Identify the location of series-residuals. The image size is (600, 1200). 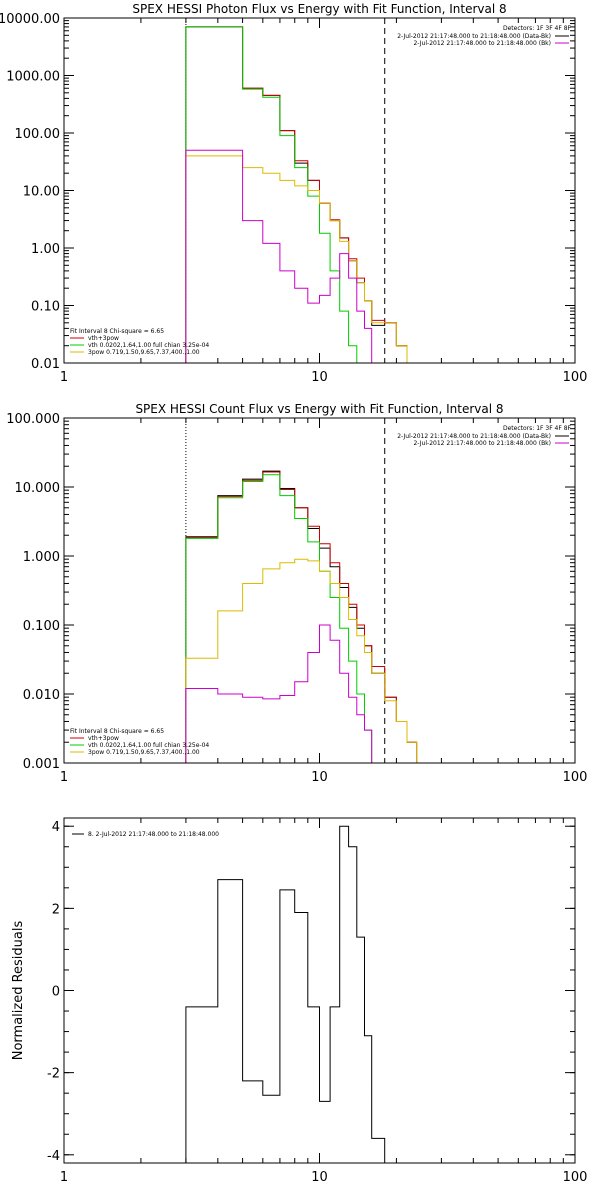
(285, 994).